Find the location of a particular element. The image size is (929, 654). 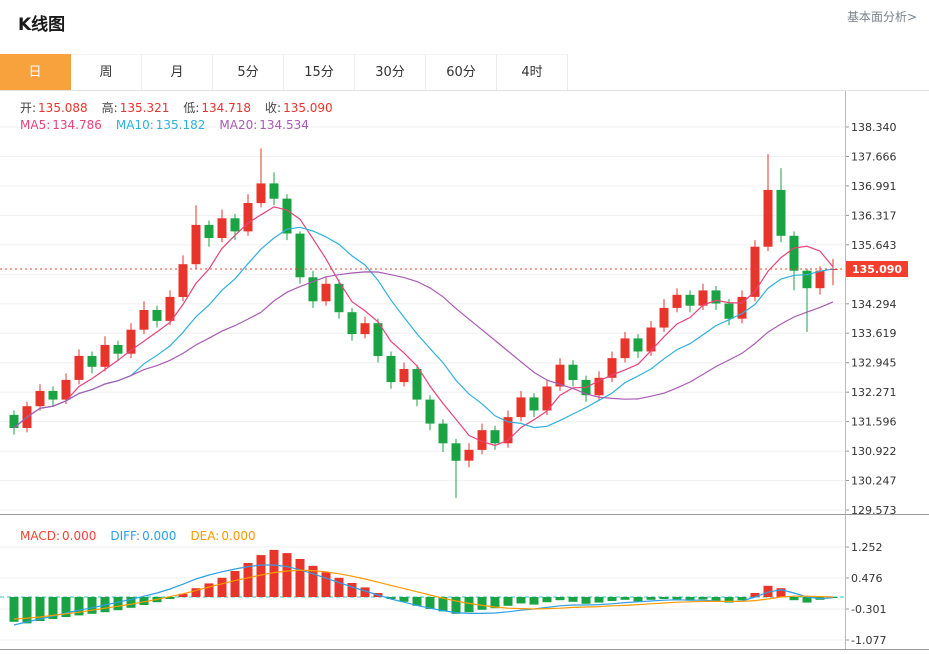

legend-item: 收: 135.090 is located at coordinates (299, 107).